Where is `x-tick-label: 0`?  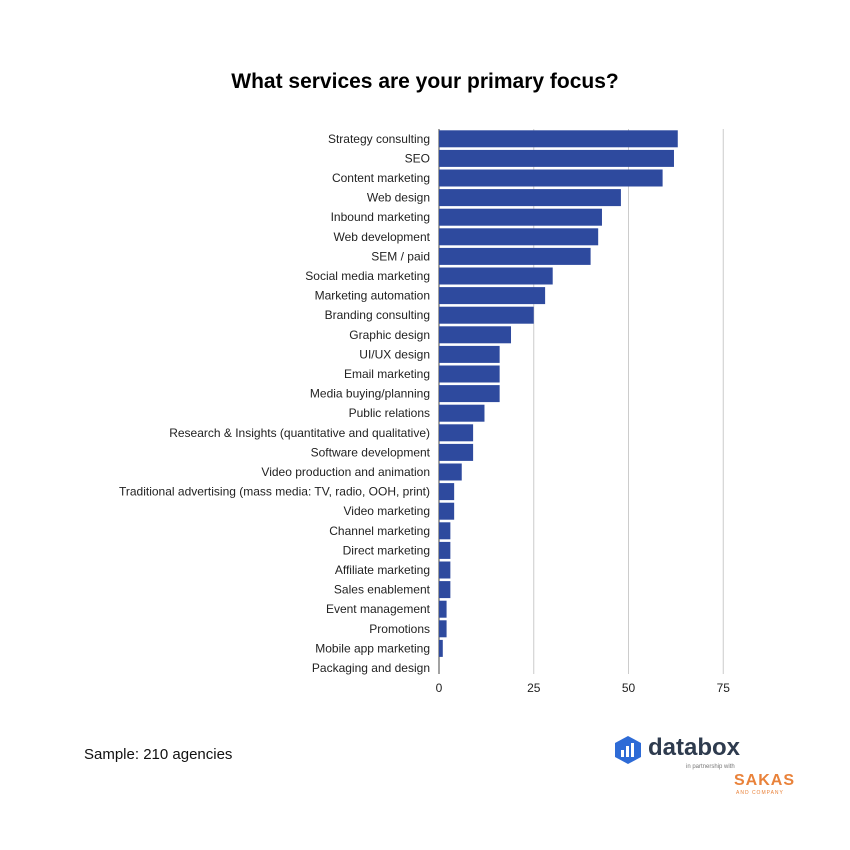
x-tick-label: 0 is located at coordinates (439, 688).